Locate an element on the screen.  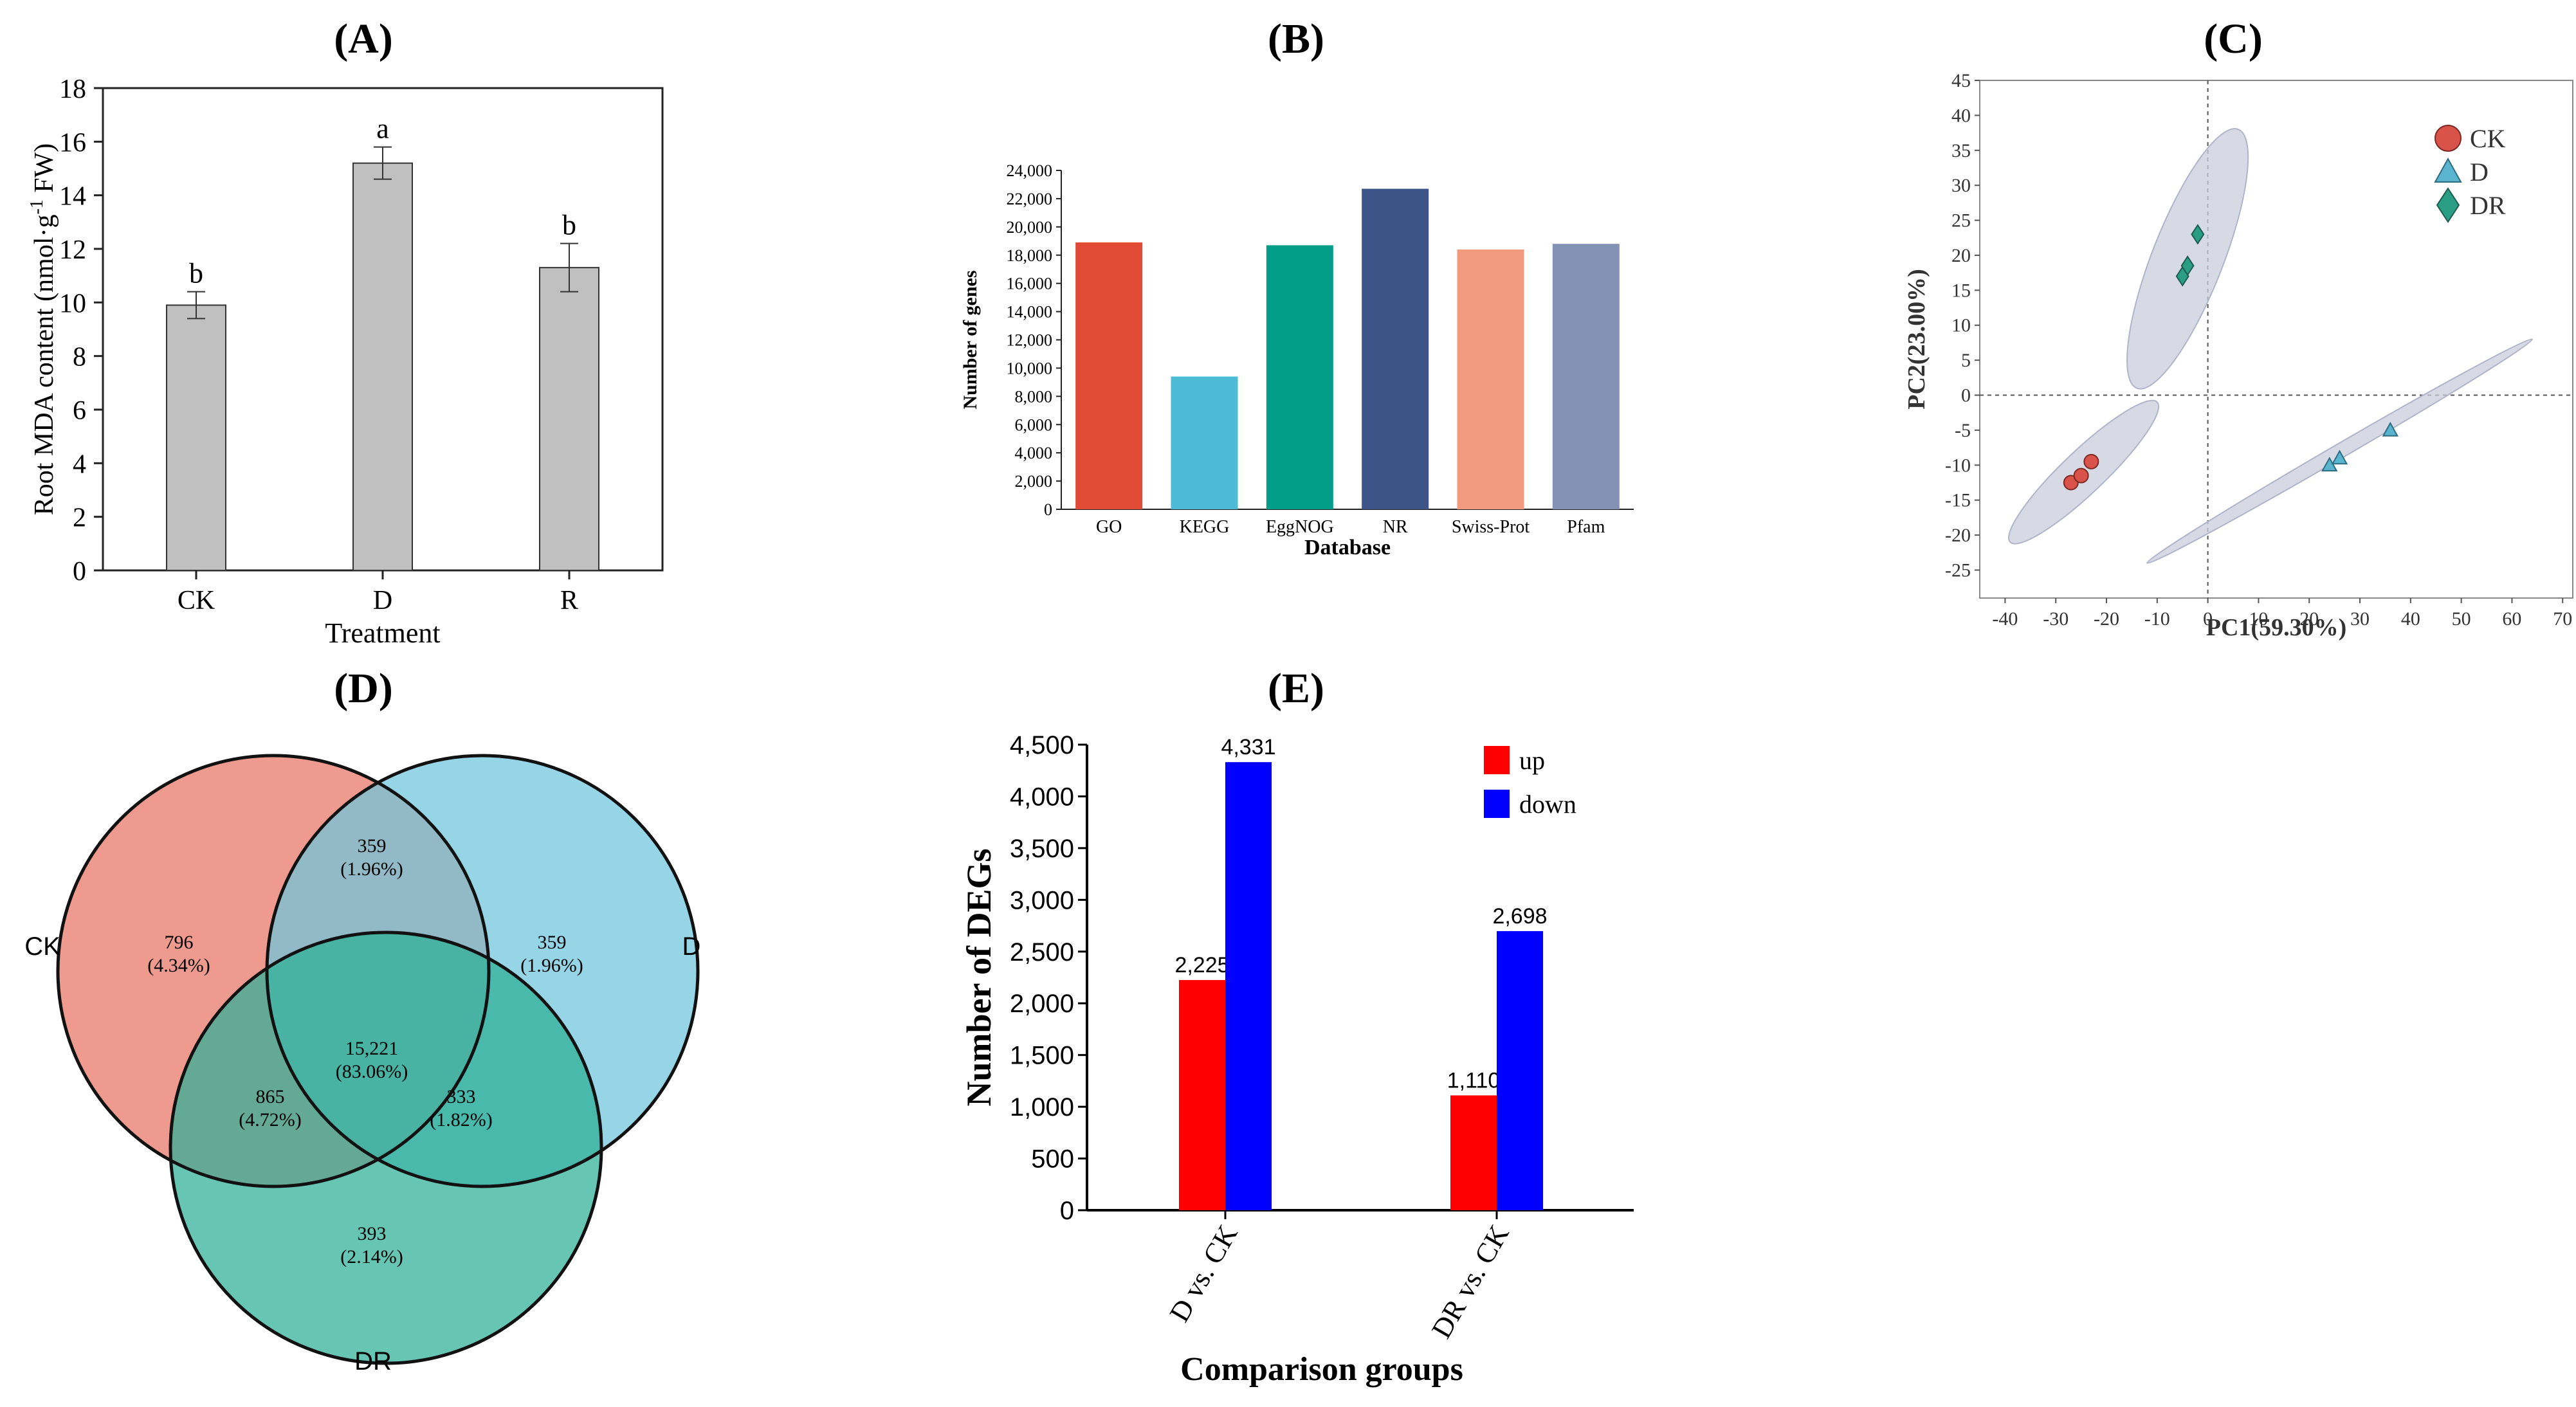
y-axis-label: Root MDA content (nmol·g-1 FW) is located at coordinates (43, 329).